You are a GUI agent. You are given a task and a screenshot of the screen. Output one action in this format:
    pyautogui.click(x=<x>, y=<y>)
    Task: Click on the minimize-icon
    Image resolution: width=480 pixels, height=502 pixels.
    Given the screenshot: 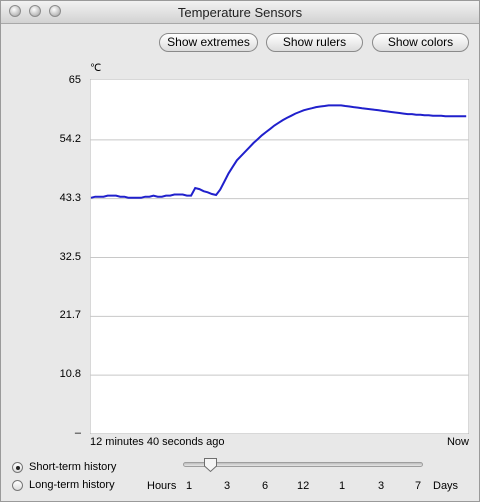 What is the action you would take?
    pyautogui.click(x=35, y=11)
    